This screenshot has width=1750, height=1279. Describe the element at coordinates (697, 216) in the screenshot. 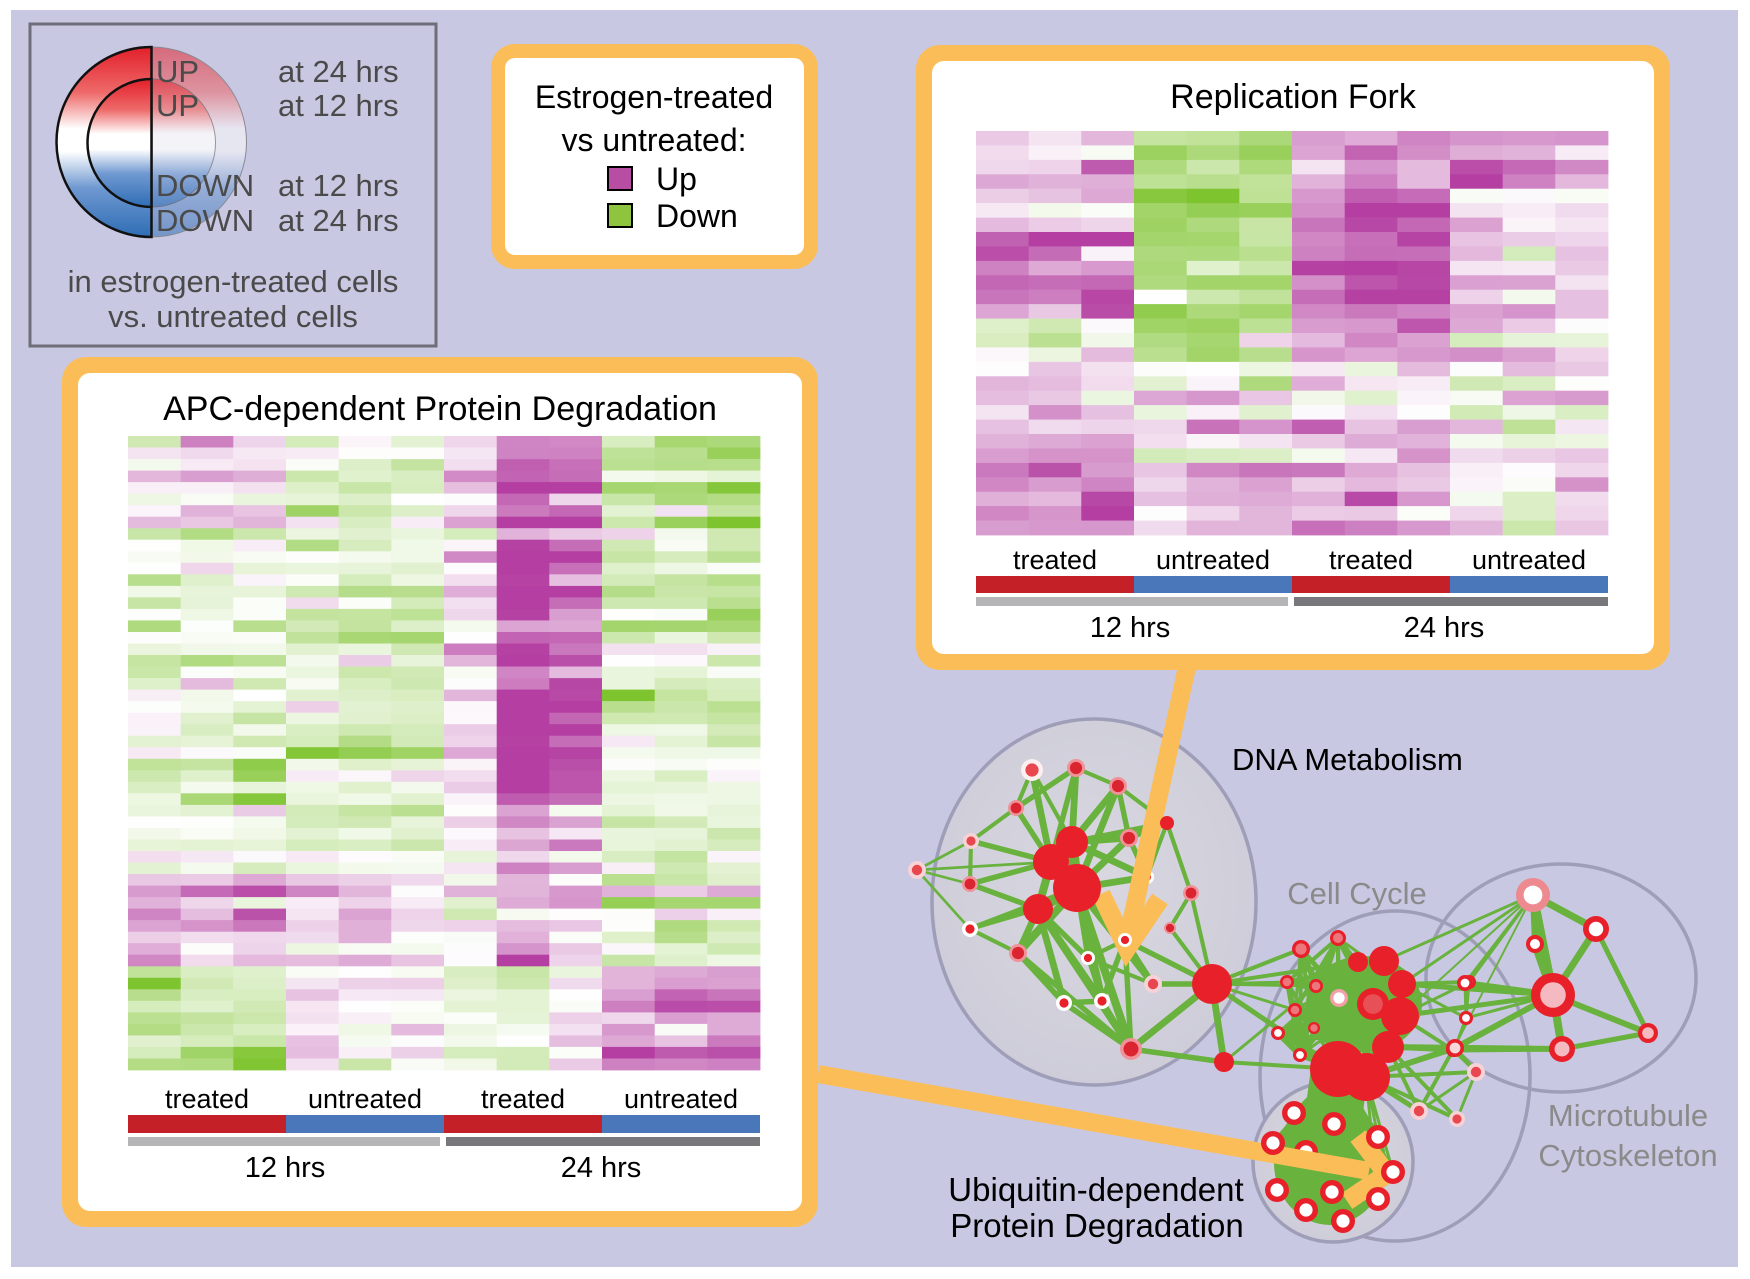

I see `svg-text: Down` at that location.